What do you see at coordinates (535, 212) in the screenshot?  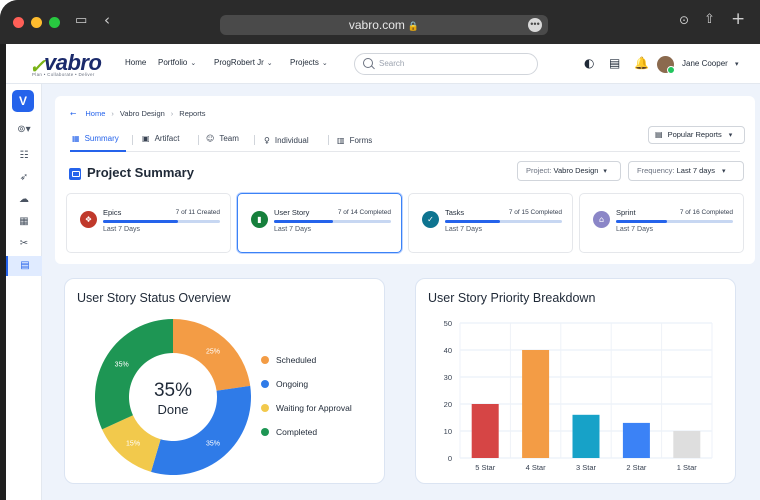 I see `stat-count: 7 of 15 Completed` at bounding box center [535, 212].